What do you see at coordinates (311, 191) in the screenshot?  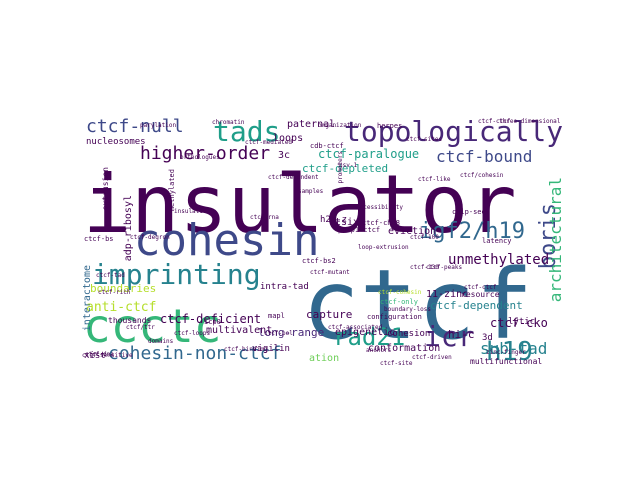 I see `word-samples: samples` at bounding box center [311, 191].